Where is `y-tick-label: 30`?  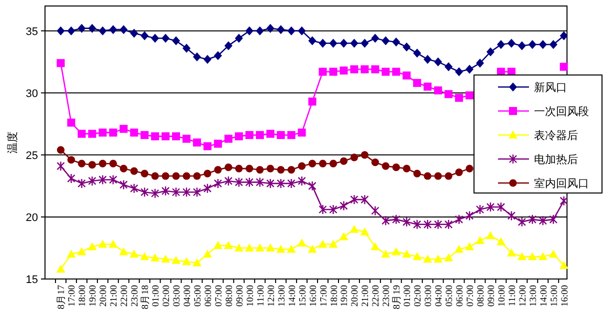 y-tick-label: 30 is located at coordinates (32, 94).